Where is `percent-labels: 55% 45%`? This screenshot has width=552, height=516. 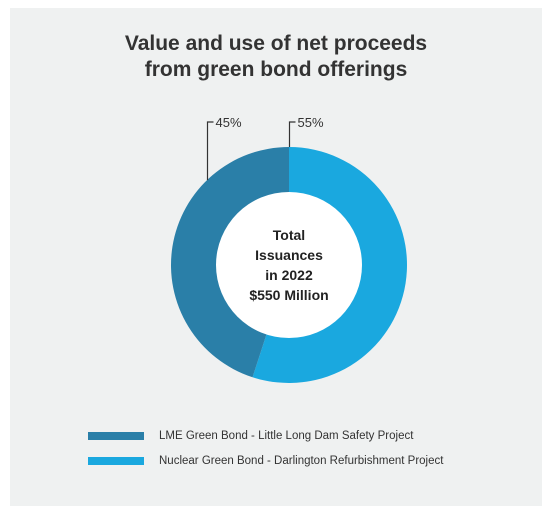 percent-labels: 55% 45% is located at coordinates (270, 122).